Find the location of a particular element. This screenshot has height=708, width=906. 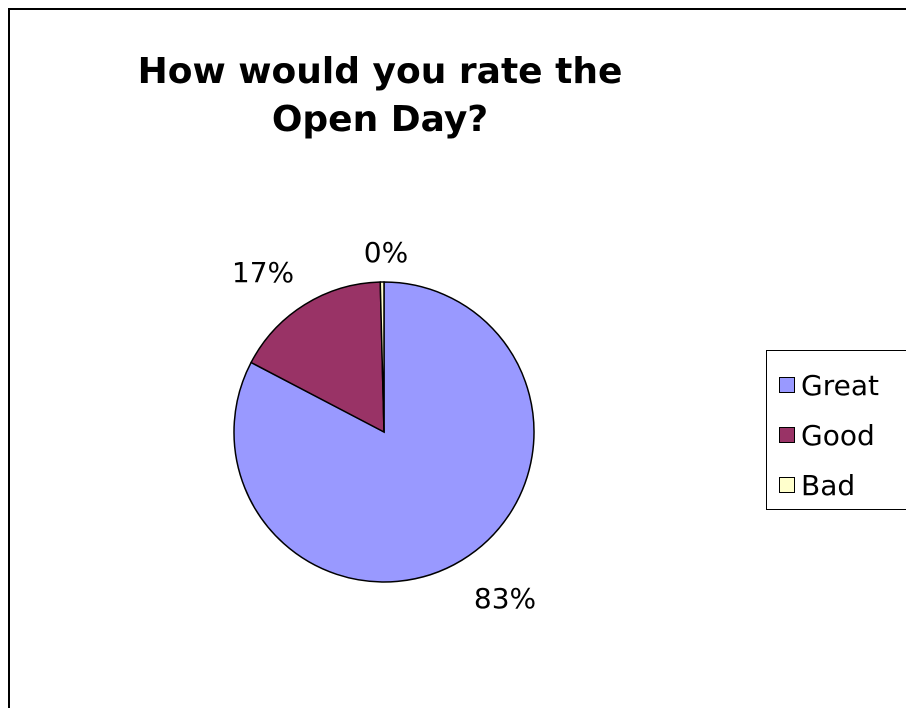

pie-slice-bad is located at coordinates (382, 357).